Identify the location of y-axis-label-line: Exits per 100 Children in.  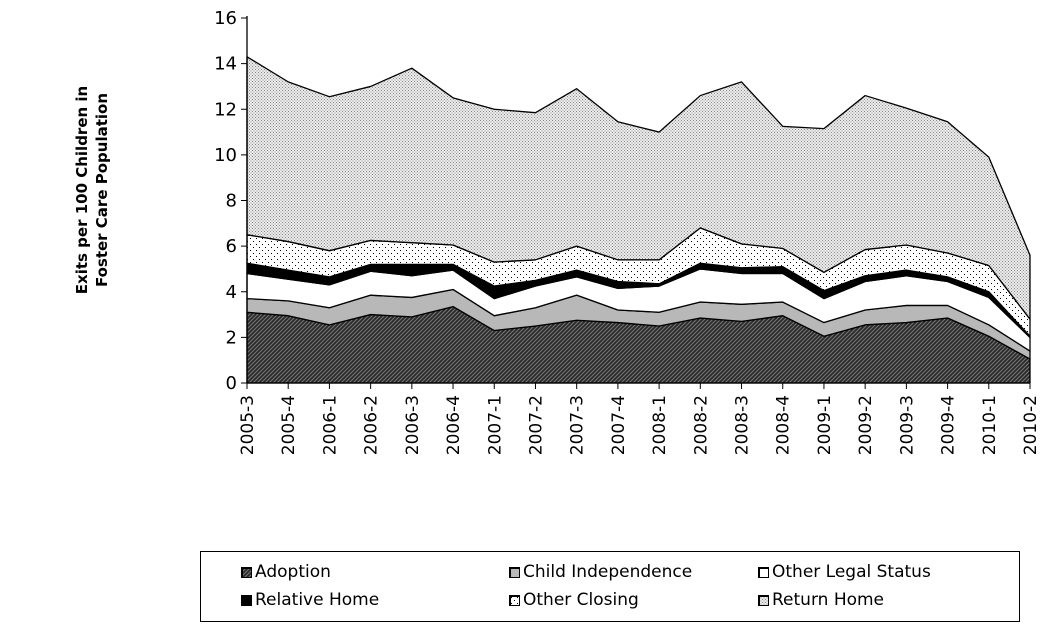
(82, 190).